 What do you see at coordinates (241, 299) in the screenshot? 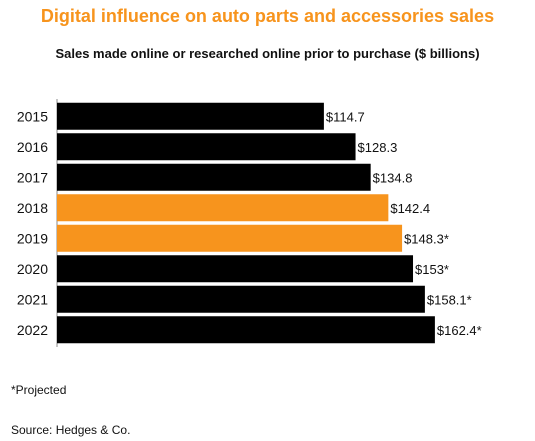
I see `bar-2021` at bounding box center [241, 299].